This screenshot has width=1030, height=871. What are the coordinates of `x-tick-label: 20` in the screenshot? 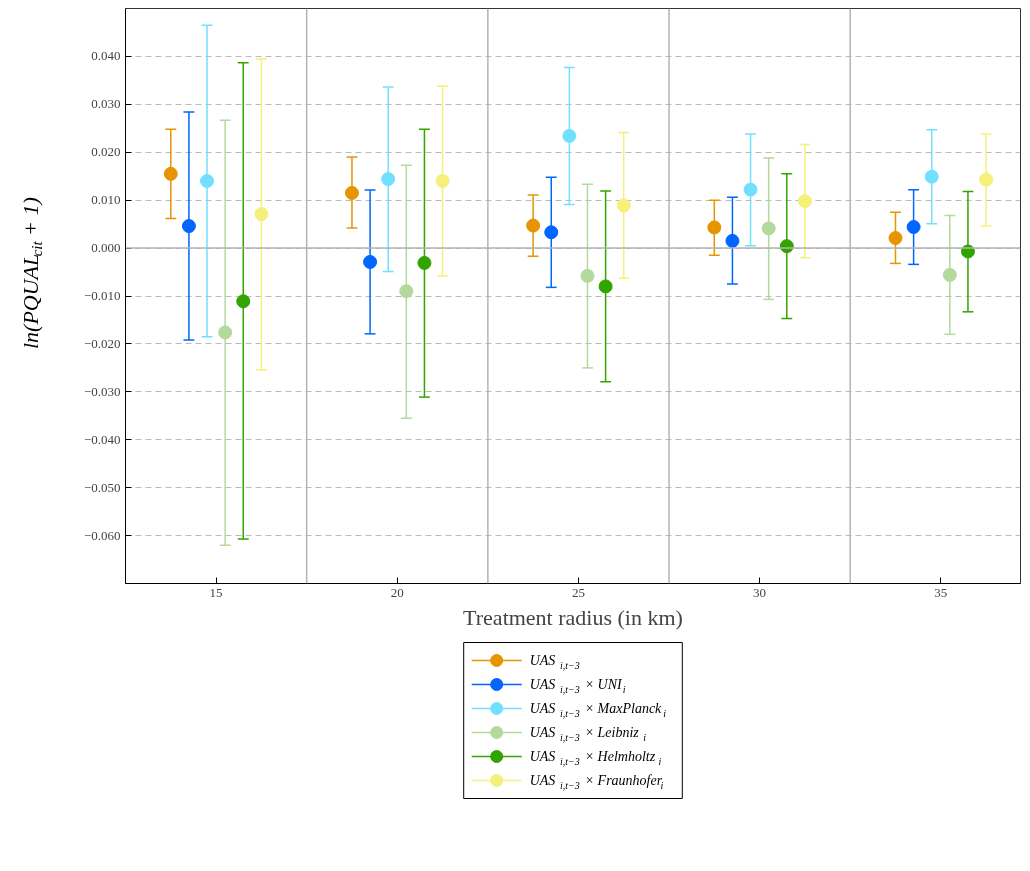 It's located at (397, 592).